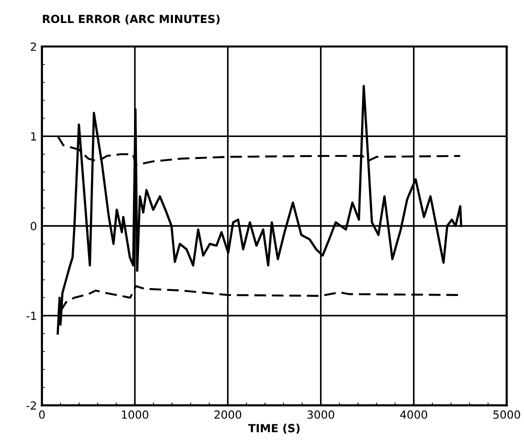  Describe the element at coordinates (274, 429) in the screenshot. I see `x-axis-title: TIME (S)` at that location.